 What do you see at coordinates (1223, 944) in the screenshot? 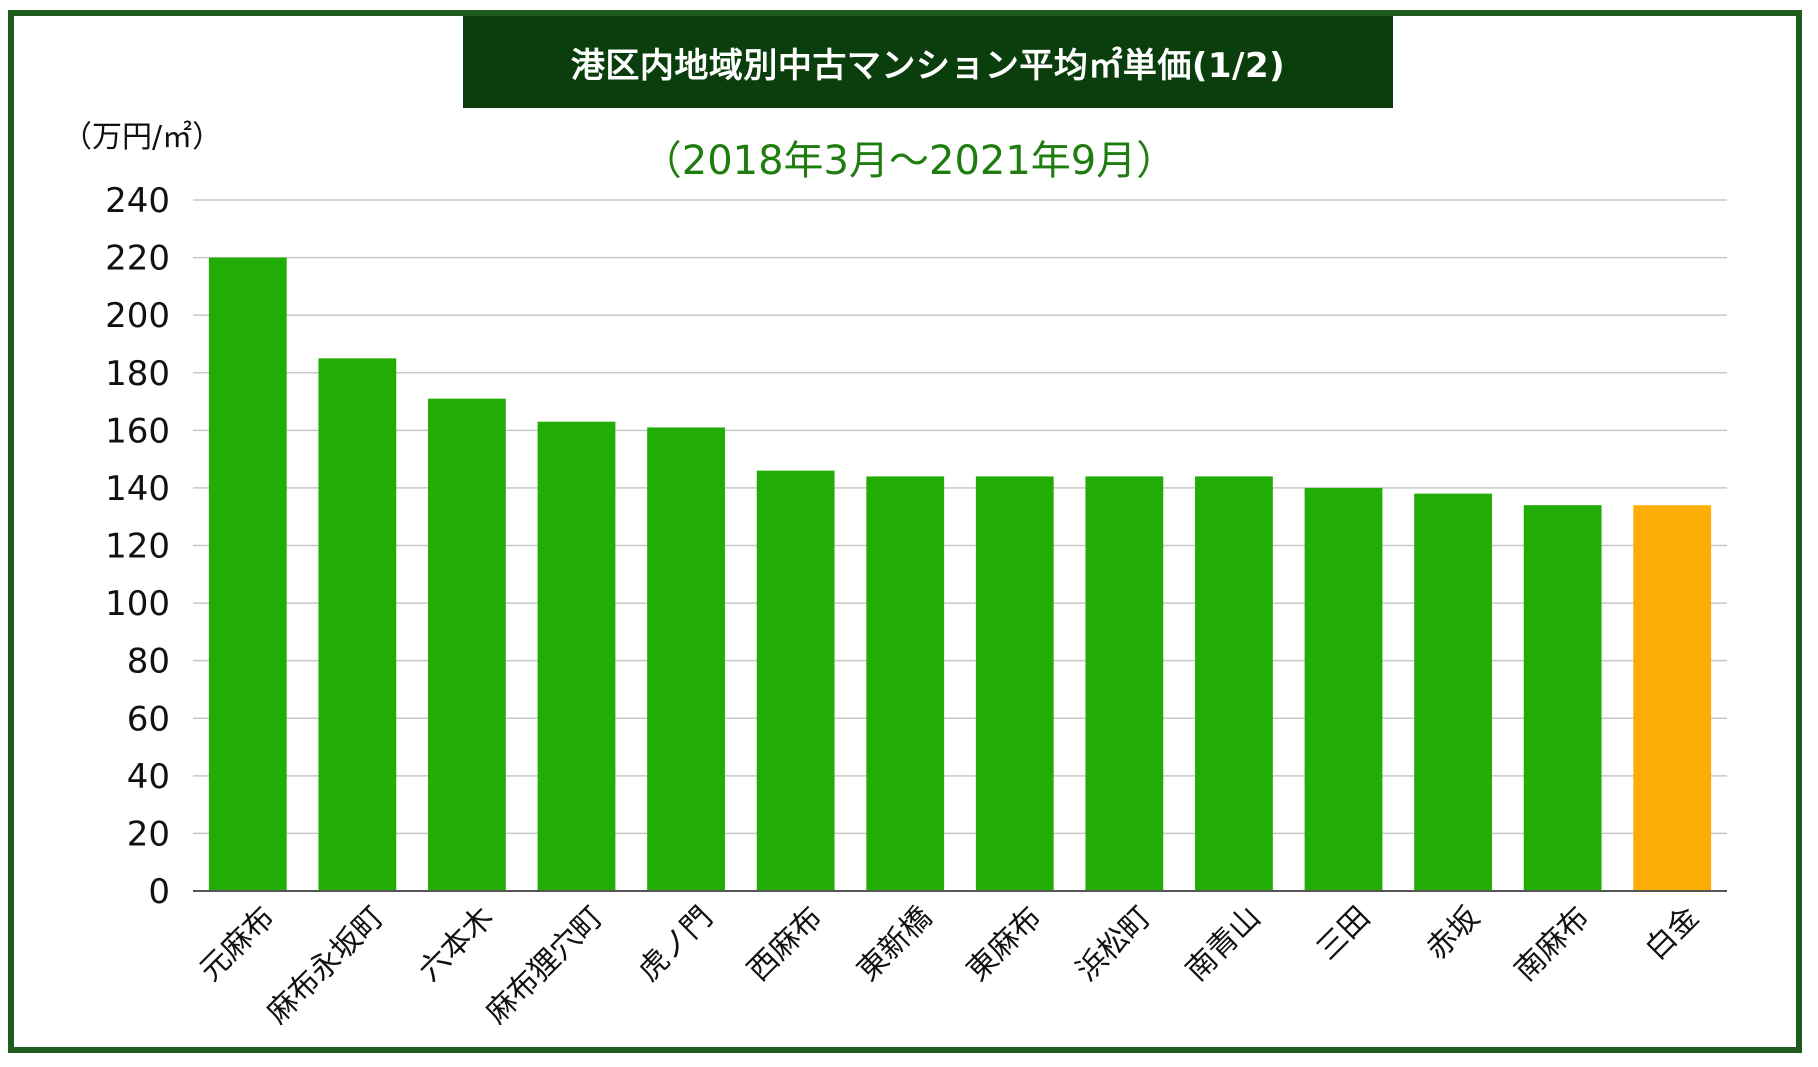
I see `x-tick-label: 南青山` at bounding box center [1223, 944].